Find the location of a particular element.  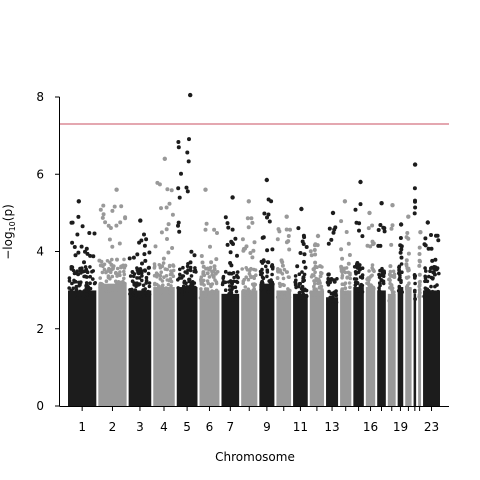

chromosome-8-points is located at coordinates (249, 302).